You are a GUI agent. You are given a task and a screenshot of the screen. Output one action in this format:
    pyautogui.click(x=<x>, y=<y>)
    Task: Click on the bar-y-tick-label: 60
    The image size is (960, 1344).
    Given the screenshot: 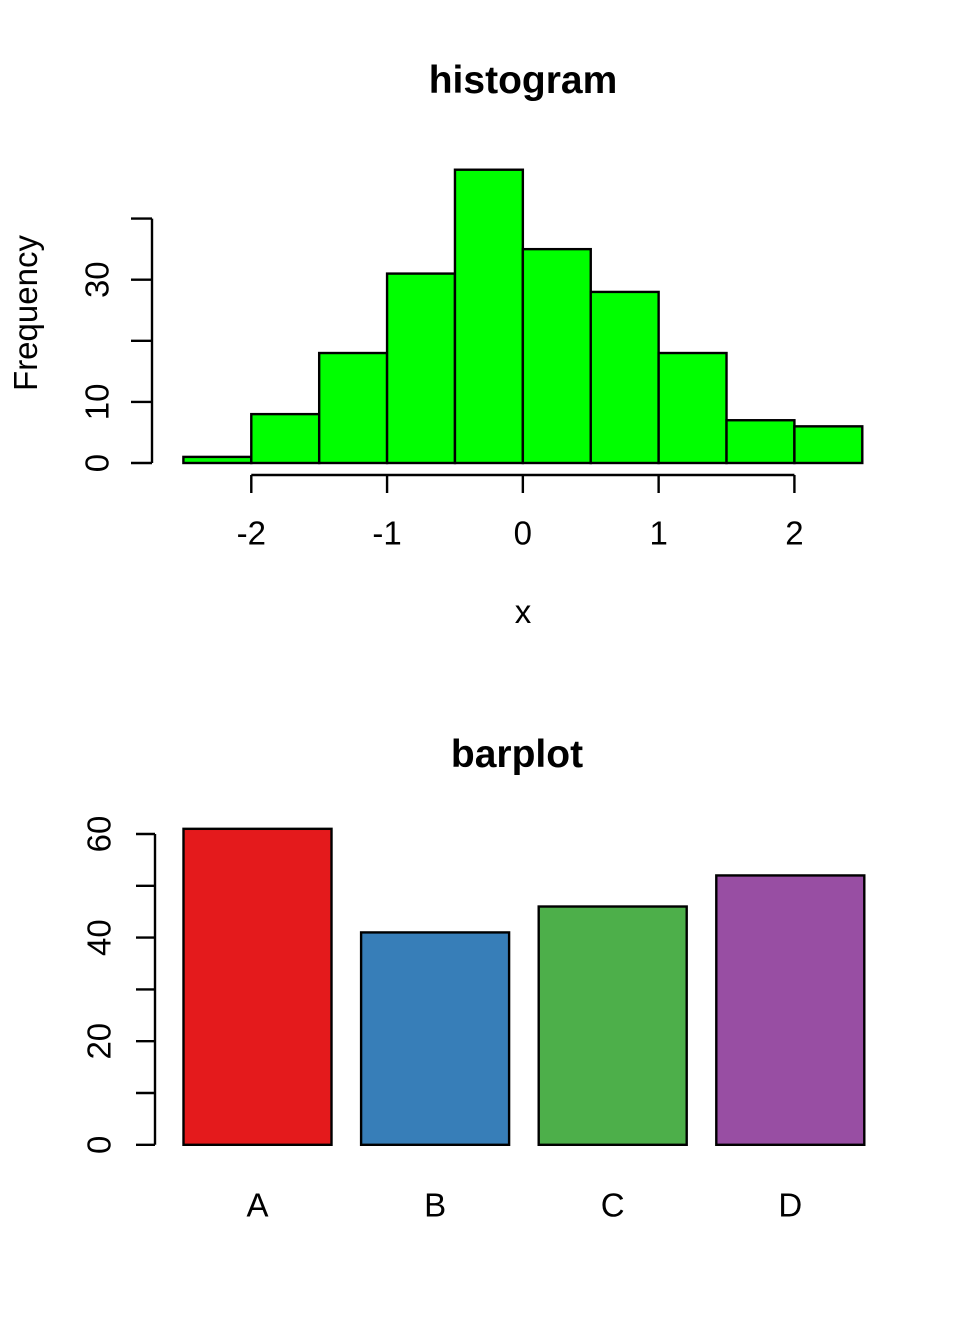 What is the action you would take?
    pyautogui.click(x=99, y=834)
    